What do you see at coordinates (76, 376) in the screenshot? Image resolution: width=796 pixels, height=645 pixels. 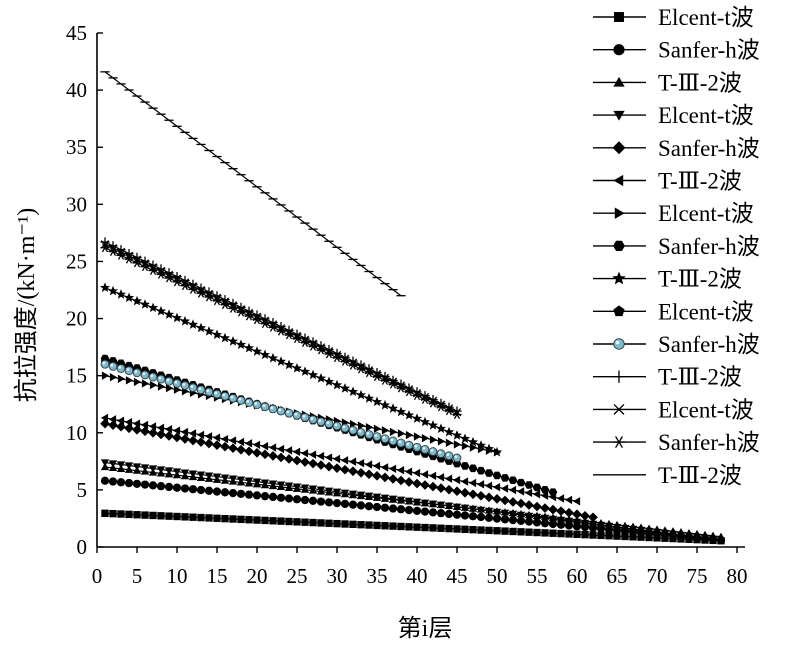 I see `y-tick-label-15: 15` at bounding box center [76, 376].